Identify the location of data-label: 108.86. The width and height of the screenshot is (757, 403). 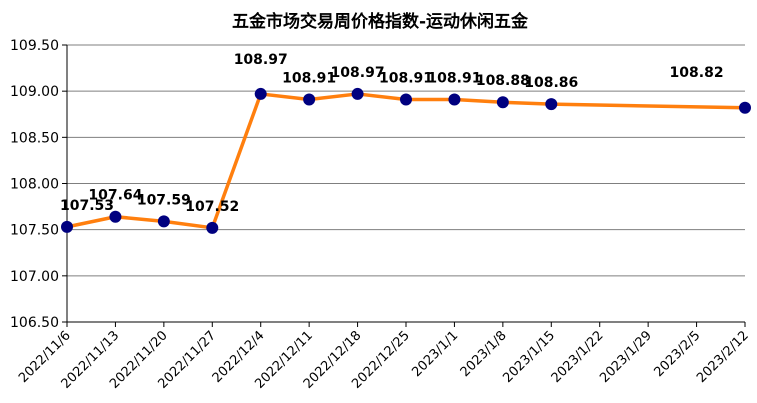
(551, 83).